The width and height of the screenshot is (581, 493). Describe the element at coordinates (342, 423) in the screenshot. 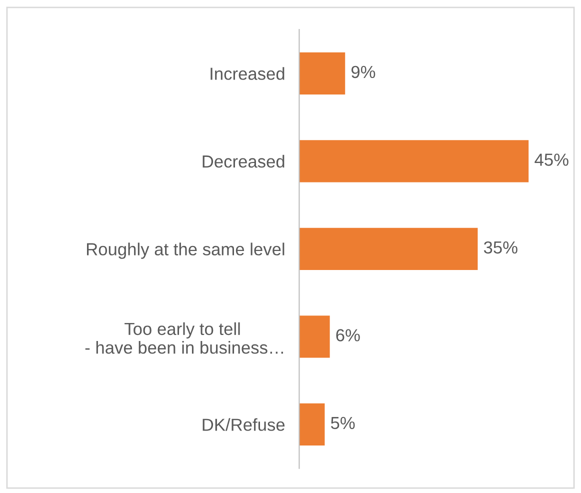

I see `data-label: 5%` at that location.